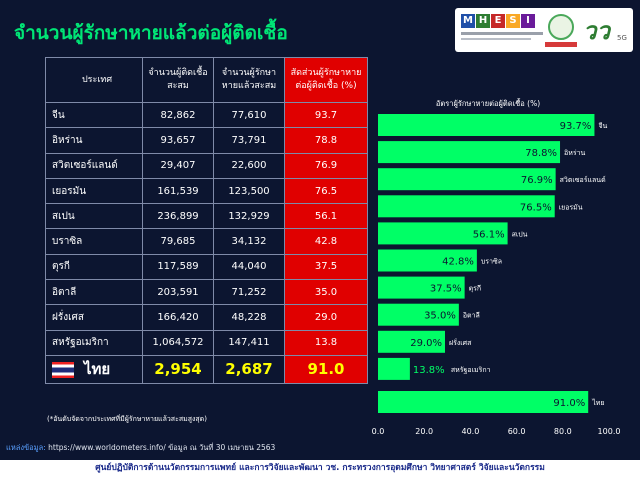 The height and width of the screenshot is (477, 640). What do you see at coordinates (426, 343) in the screenshot?
I see `bar-value-label: 29.0%` at bounding box center [426, 343].